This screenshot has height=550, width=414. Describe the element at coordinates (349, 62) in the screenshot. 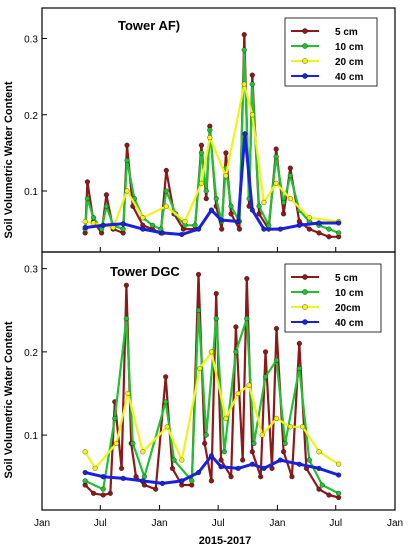

I see `legend-label-20cm: 20 cm` at that location.